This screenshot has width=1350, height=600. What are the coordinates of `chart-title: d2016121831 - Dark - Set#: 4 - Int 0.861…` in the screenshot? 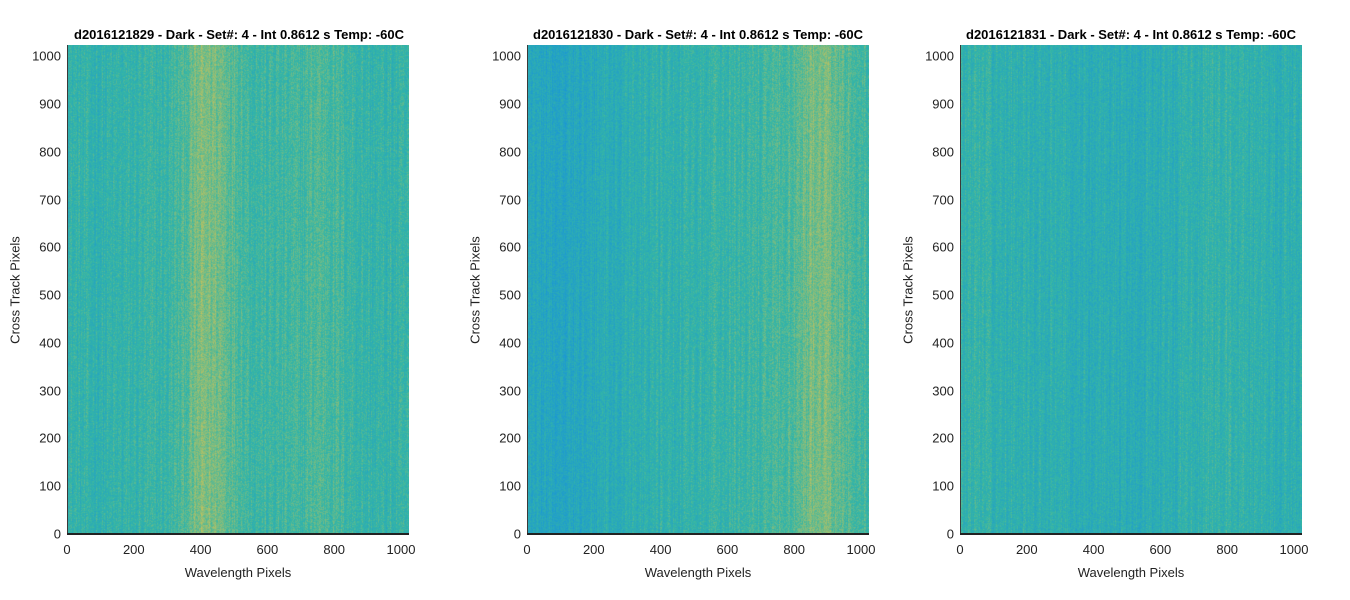 It's located at (1131, 34).